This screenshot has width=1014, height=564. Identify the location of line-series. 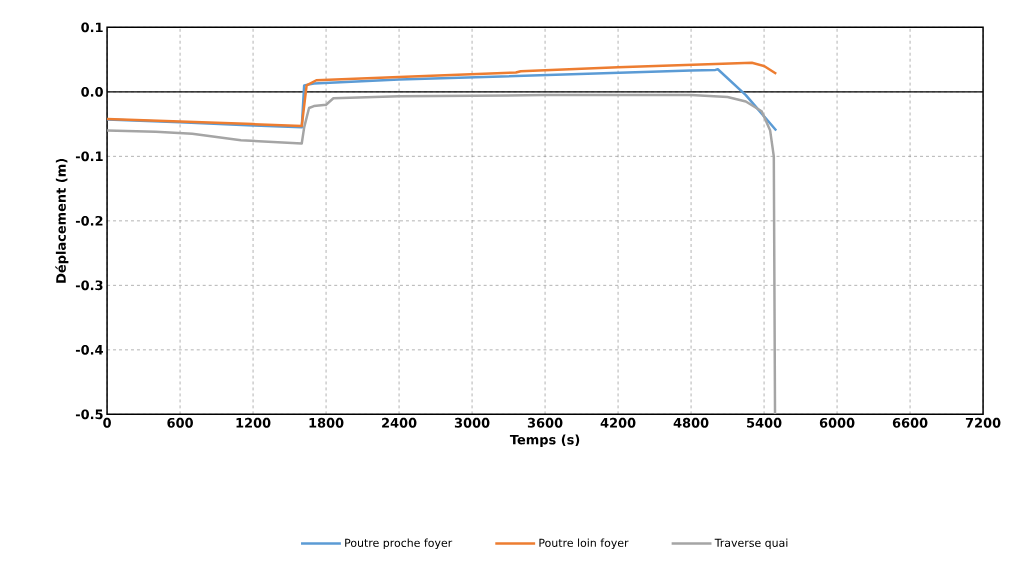
(442, 94).